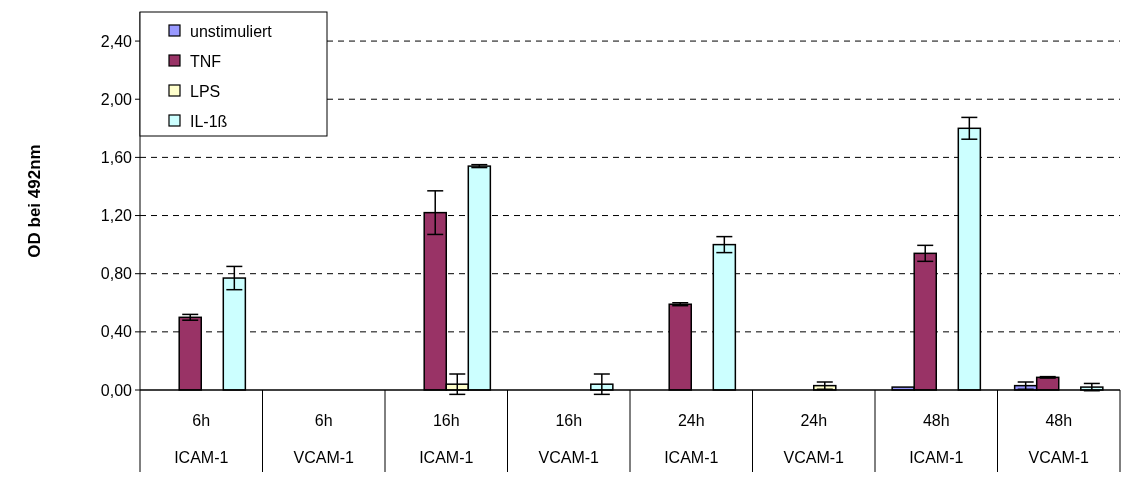  Describe the element at coordinates (209, 121) in the screenshot. I see `legend-label: IL-1ß` at that location.